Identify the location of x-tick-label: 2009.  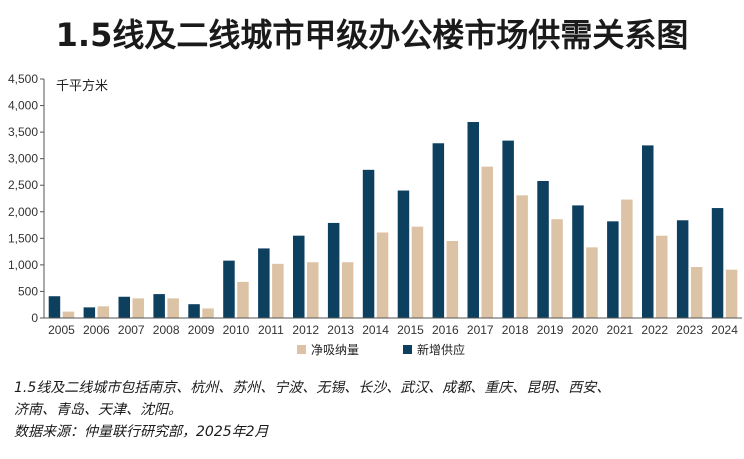
(201, 330).